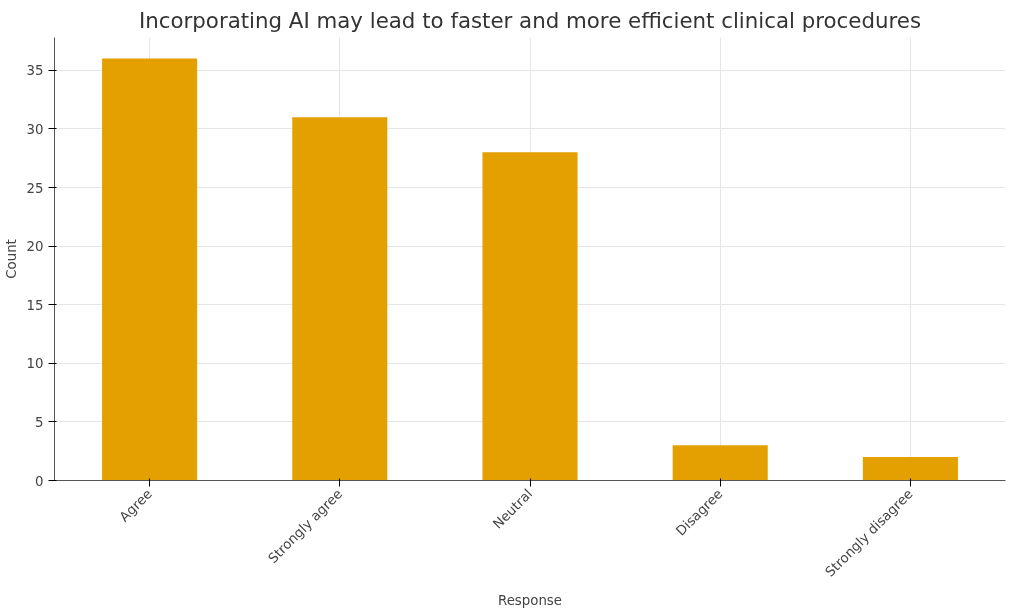  What do you see at coordinates (35, 71) in the screenshot?
I see `y-tick-label: 35` at bounding box center [35, 71].